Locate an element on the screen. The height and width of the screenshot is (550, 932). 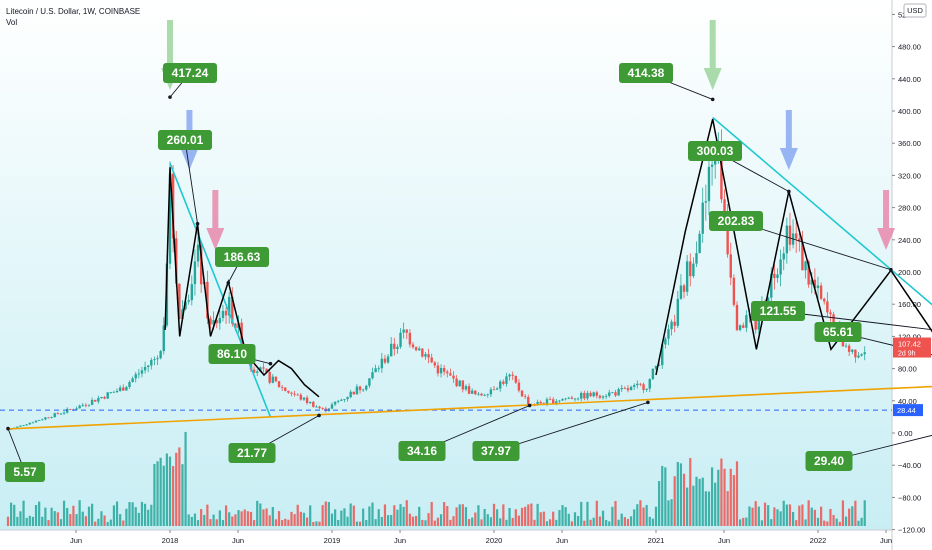
annotation-point is located at coordinates (712, 99).